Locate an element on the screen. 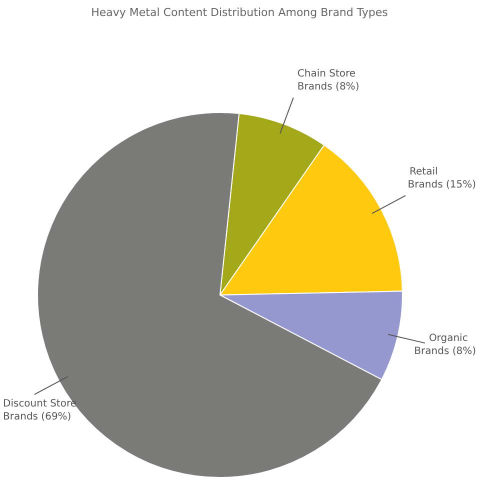  slice-label: Organic Brands (8%) is located at coordinates (445, 345).